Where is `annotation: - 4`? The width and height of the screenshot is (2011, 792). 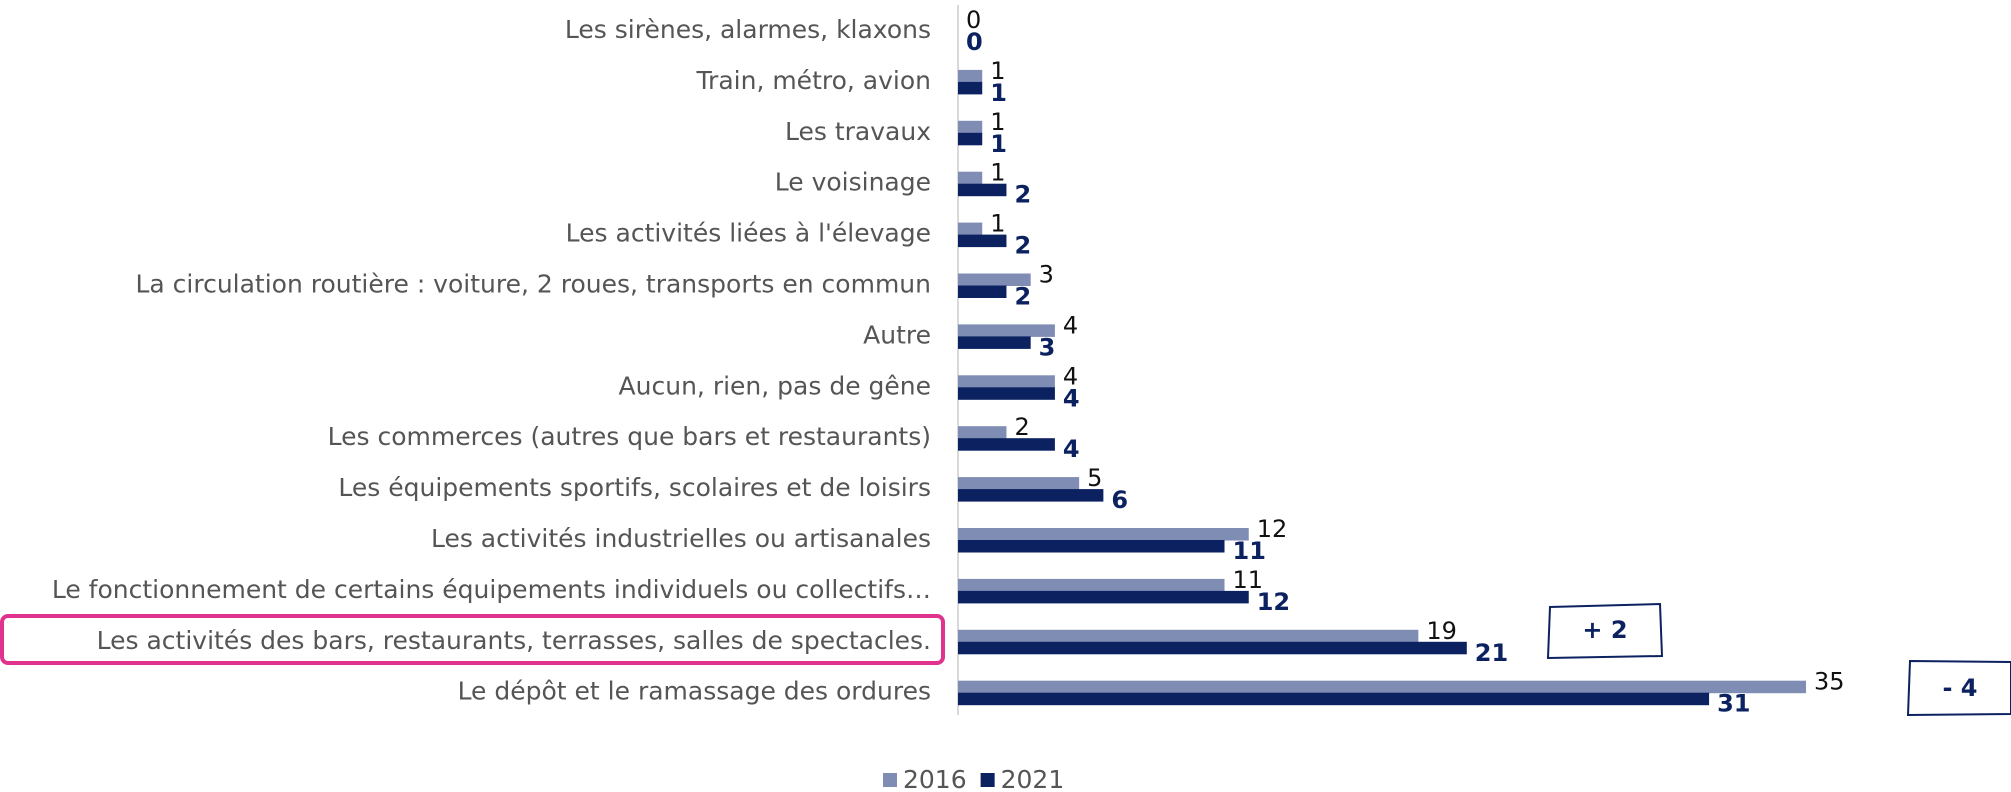 annotation: - 4 is located at coordinates (1959, 688).